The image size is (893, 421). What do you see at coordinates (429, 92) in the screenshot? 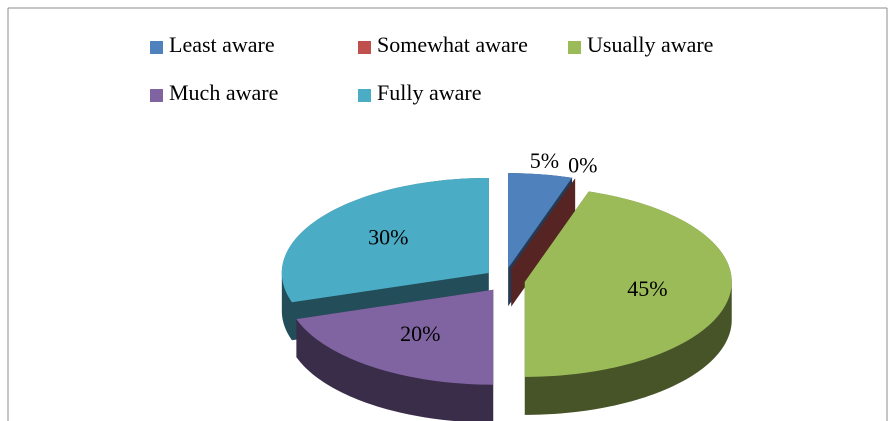
I see `legend-label: Fully aware` at bounding box center [429, 92].